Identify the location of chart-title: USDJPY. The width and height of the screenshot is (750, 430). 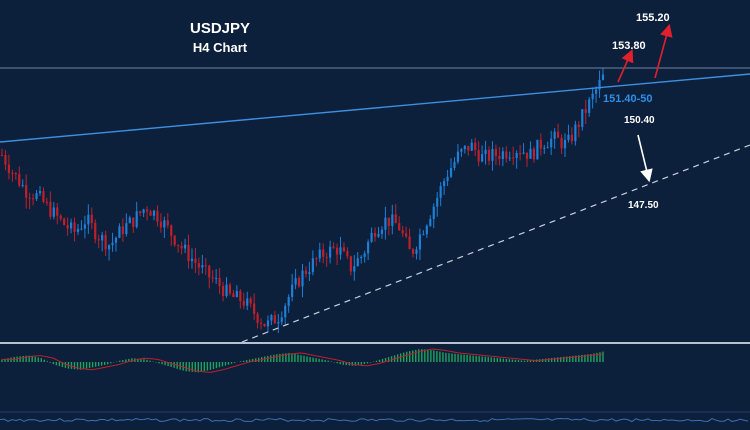
(220, 28).